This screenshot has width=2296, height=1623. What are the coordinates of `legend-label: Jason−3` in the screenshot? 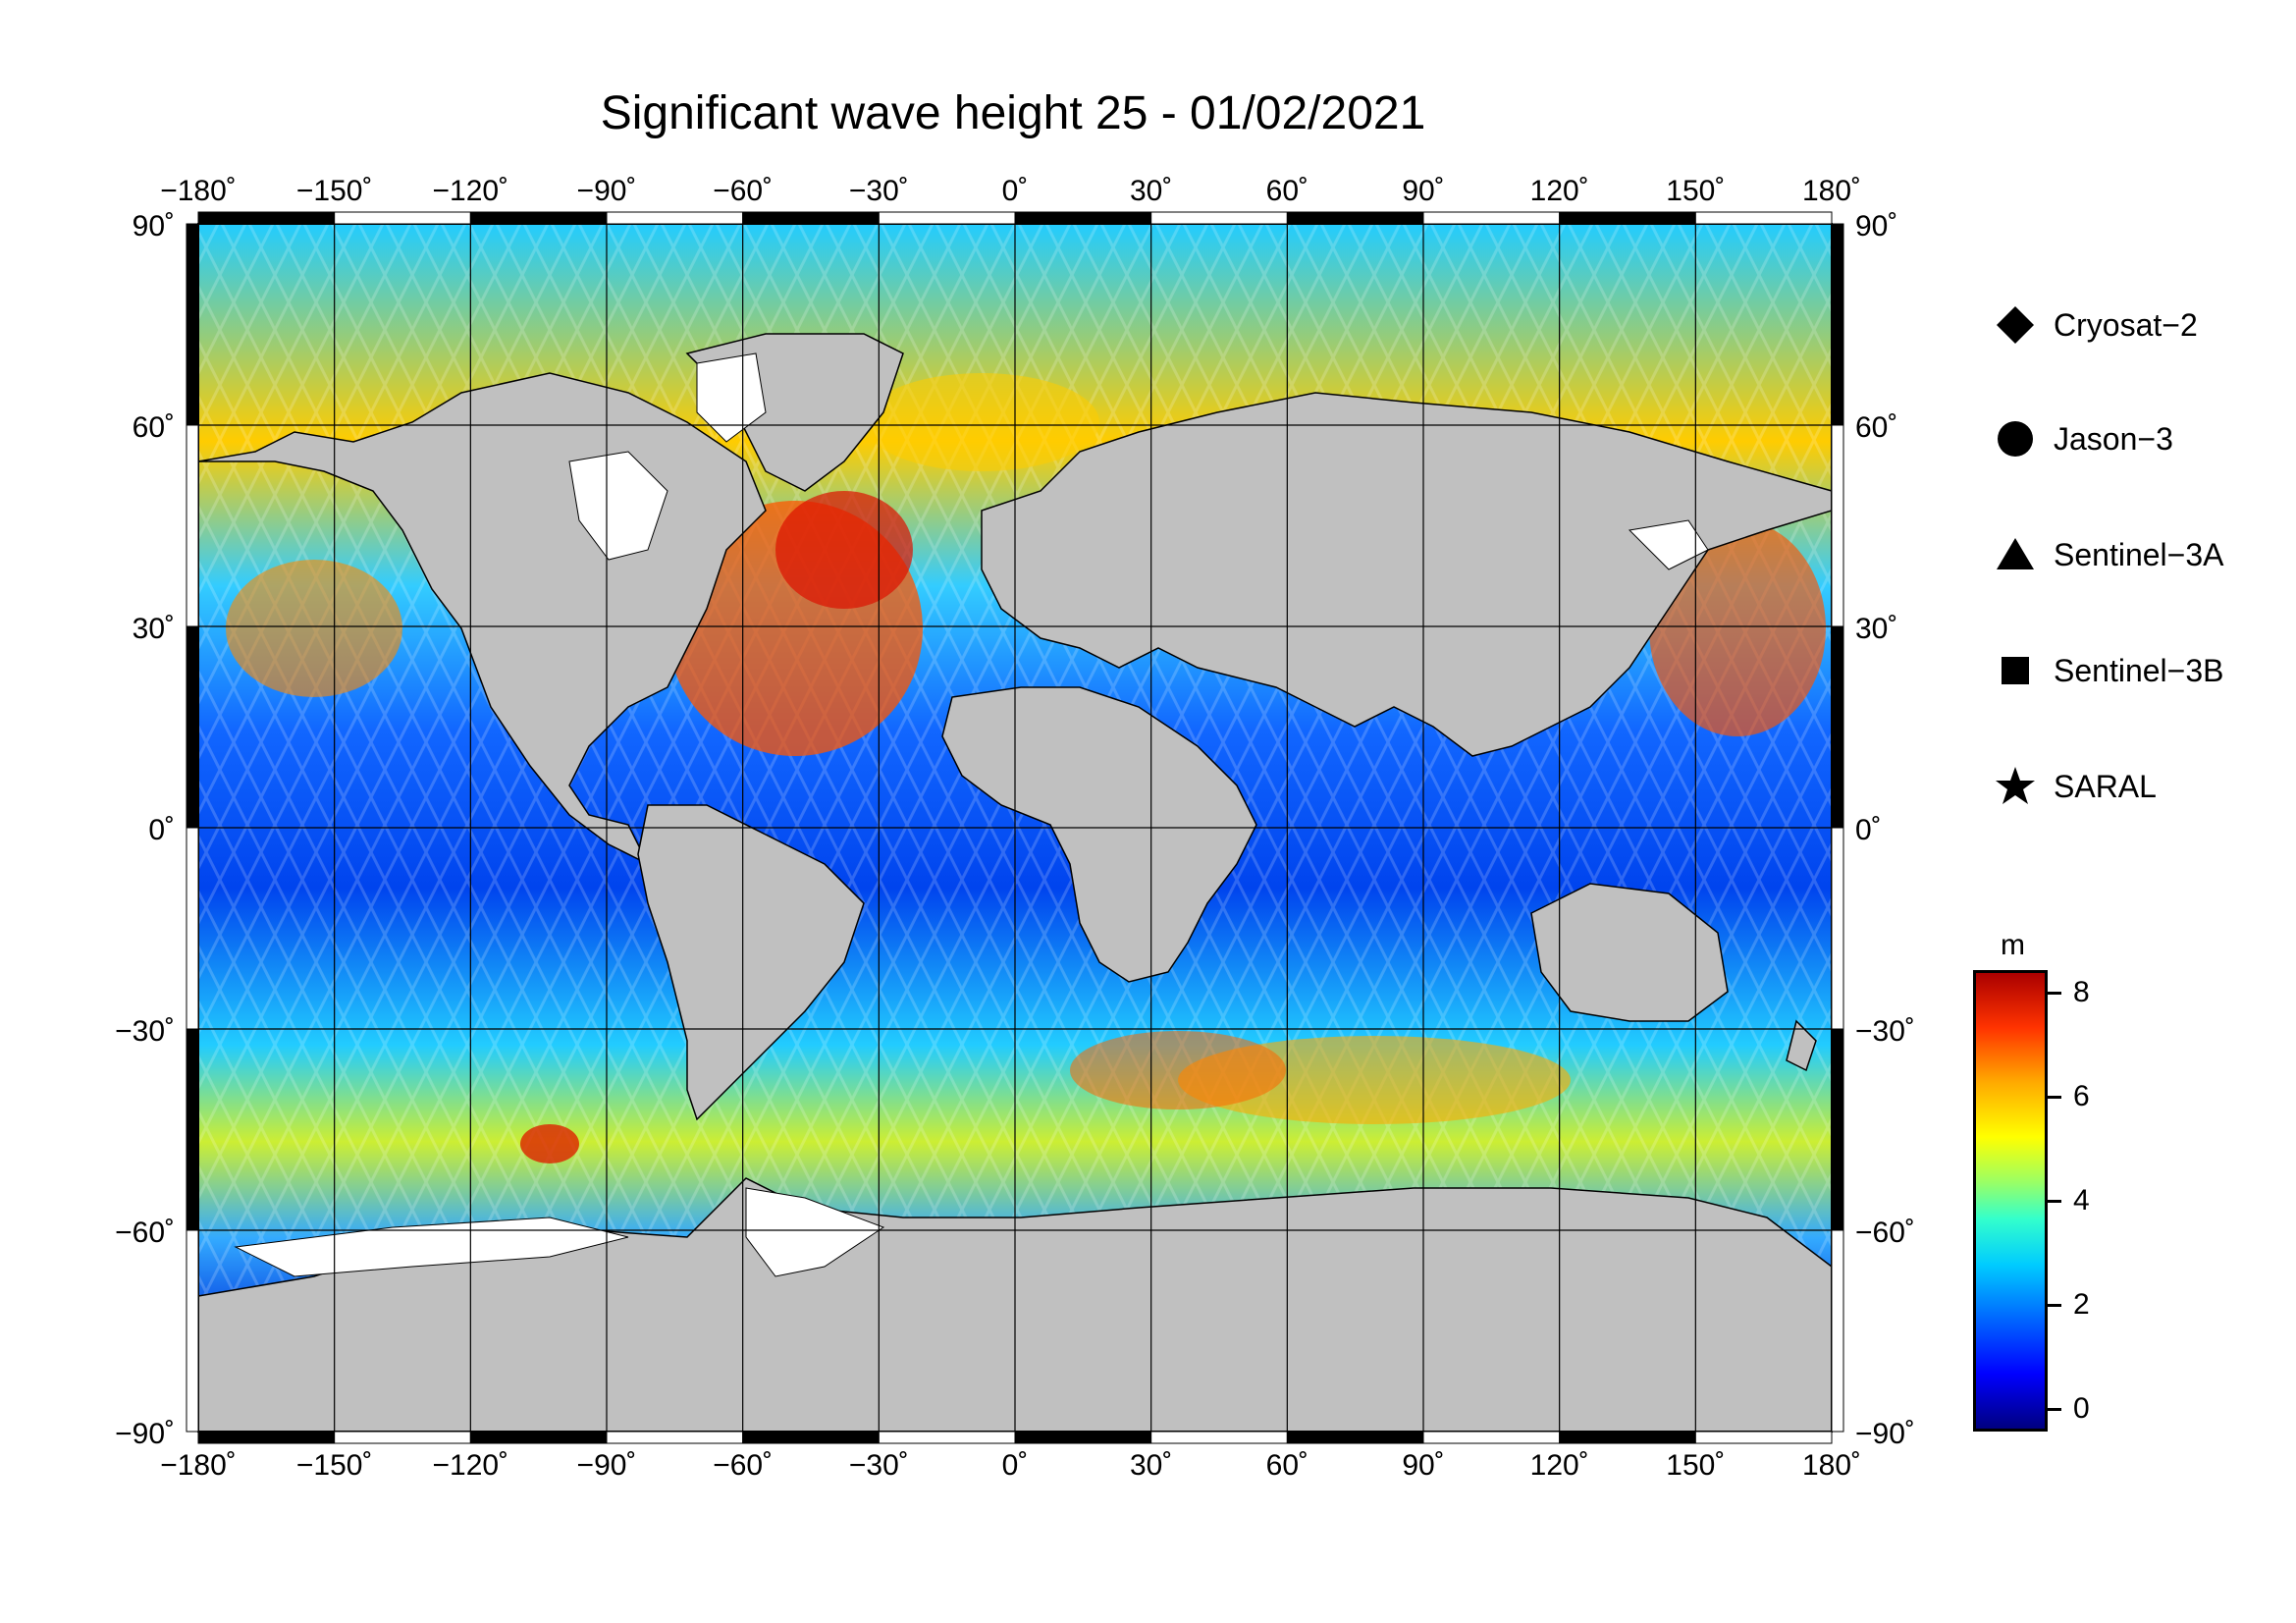 It's located at (2113, 439).